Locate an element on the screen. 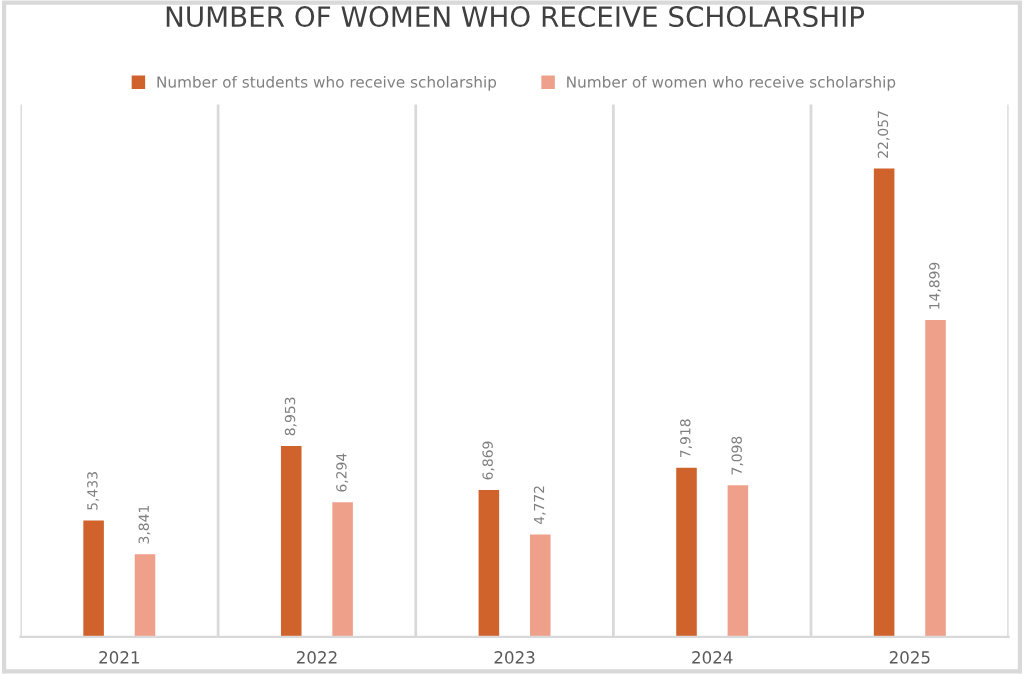 The height and width of the screenshot is (674, 1024). x-tick-label: 2023 is located at coordinates (514, 657).